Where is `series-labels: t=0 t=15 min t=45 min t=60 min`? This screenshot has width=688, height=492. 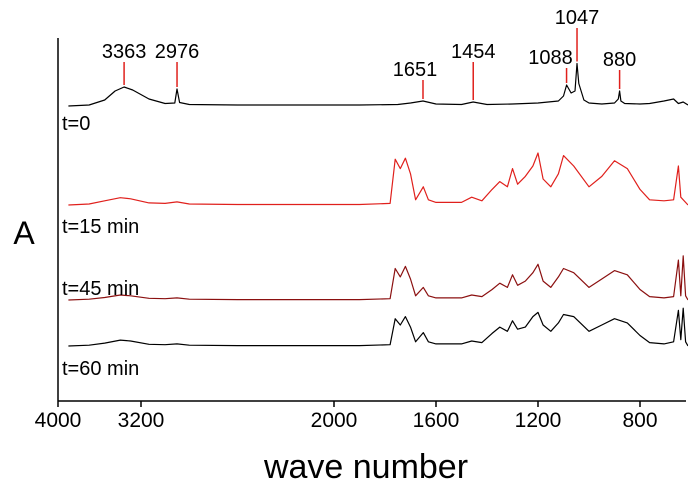 series-labels: t=0 t=15 min t=45 min t=60 min is located at coordinates (100, 246).